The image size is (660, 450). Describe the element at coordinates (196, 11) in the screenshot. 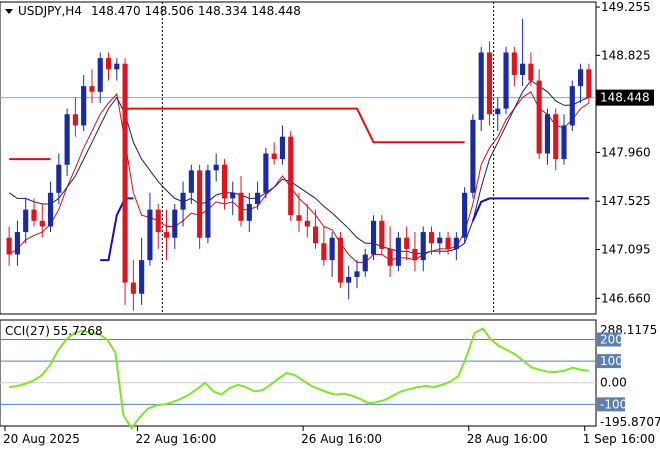

I see `ohlc-values: 148.470 148.506 148.334 148.448` at that location.